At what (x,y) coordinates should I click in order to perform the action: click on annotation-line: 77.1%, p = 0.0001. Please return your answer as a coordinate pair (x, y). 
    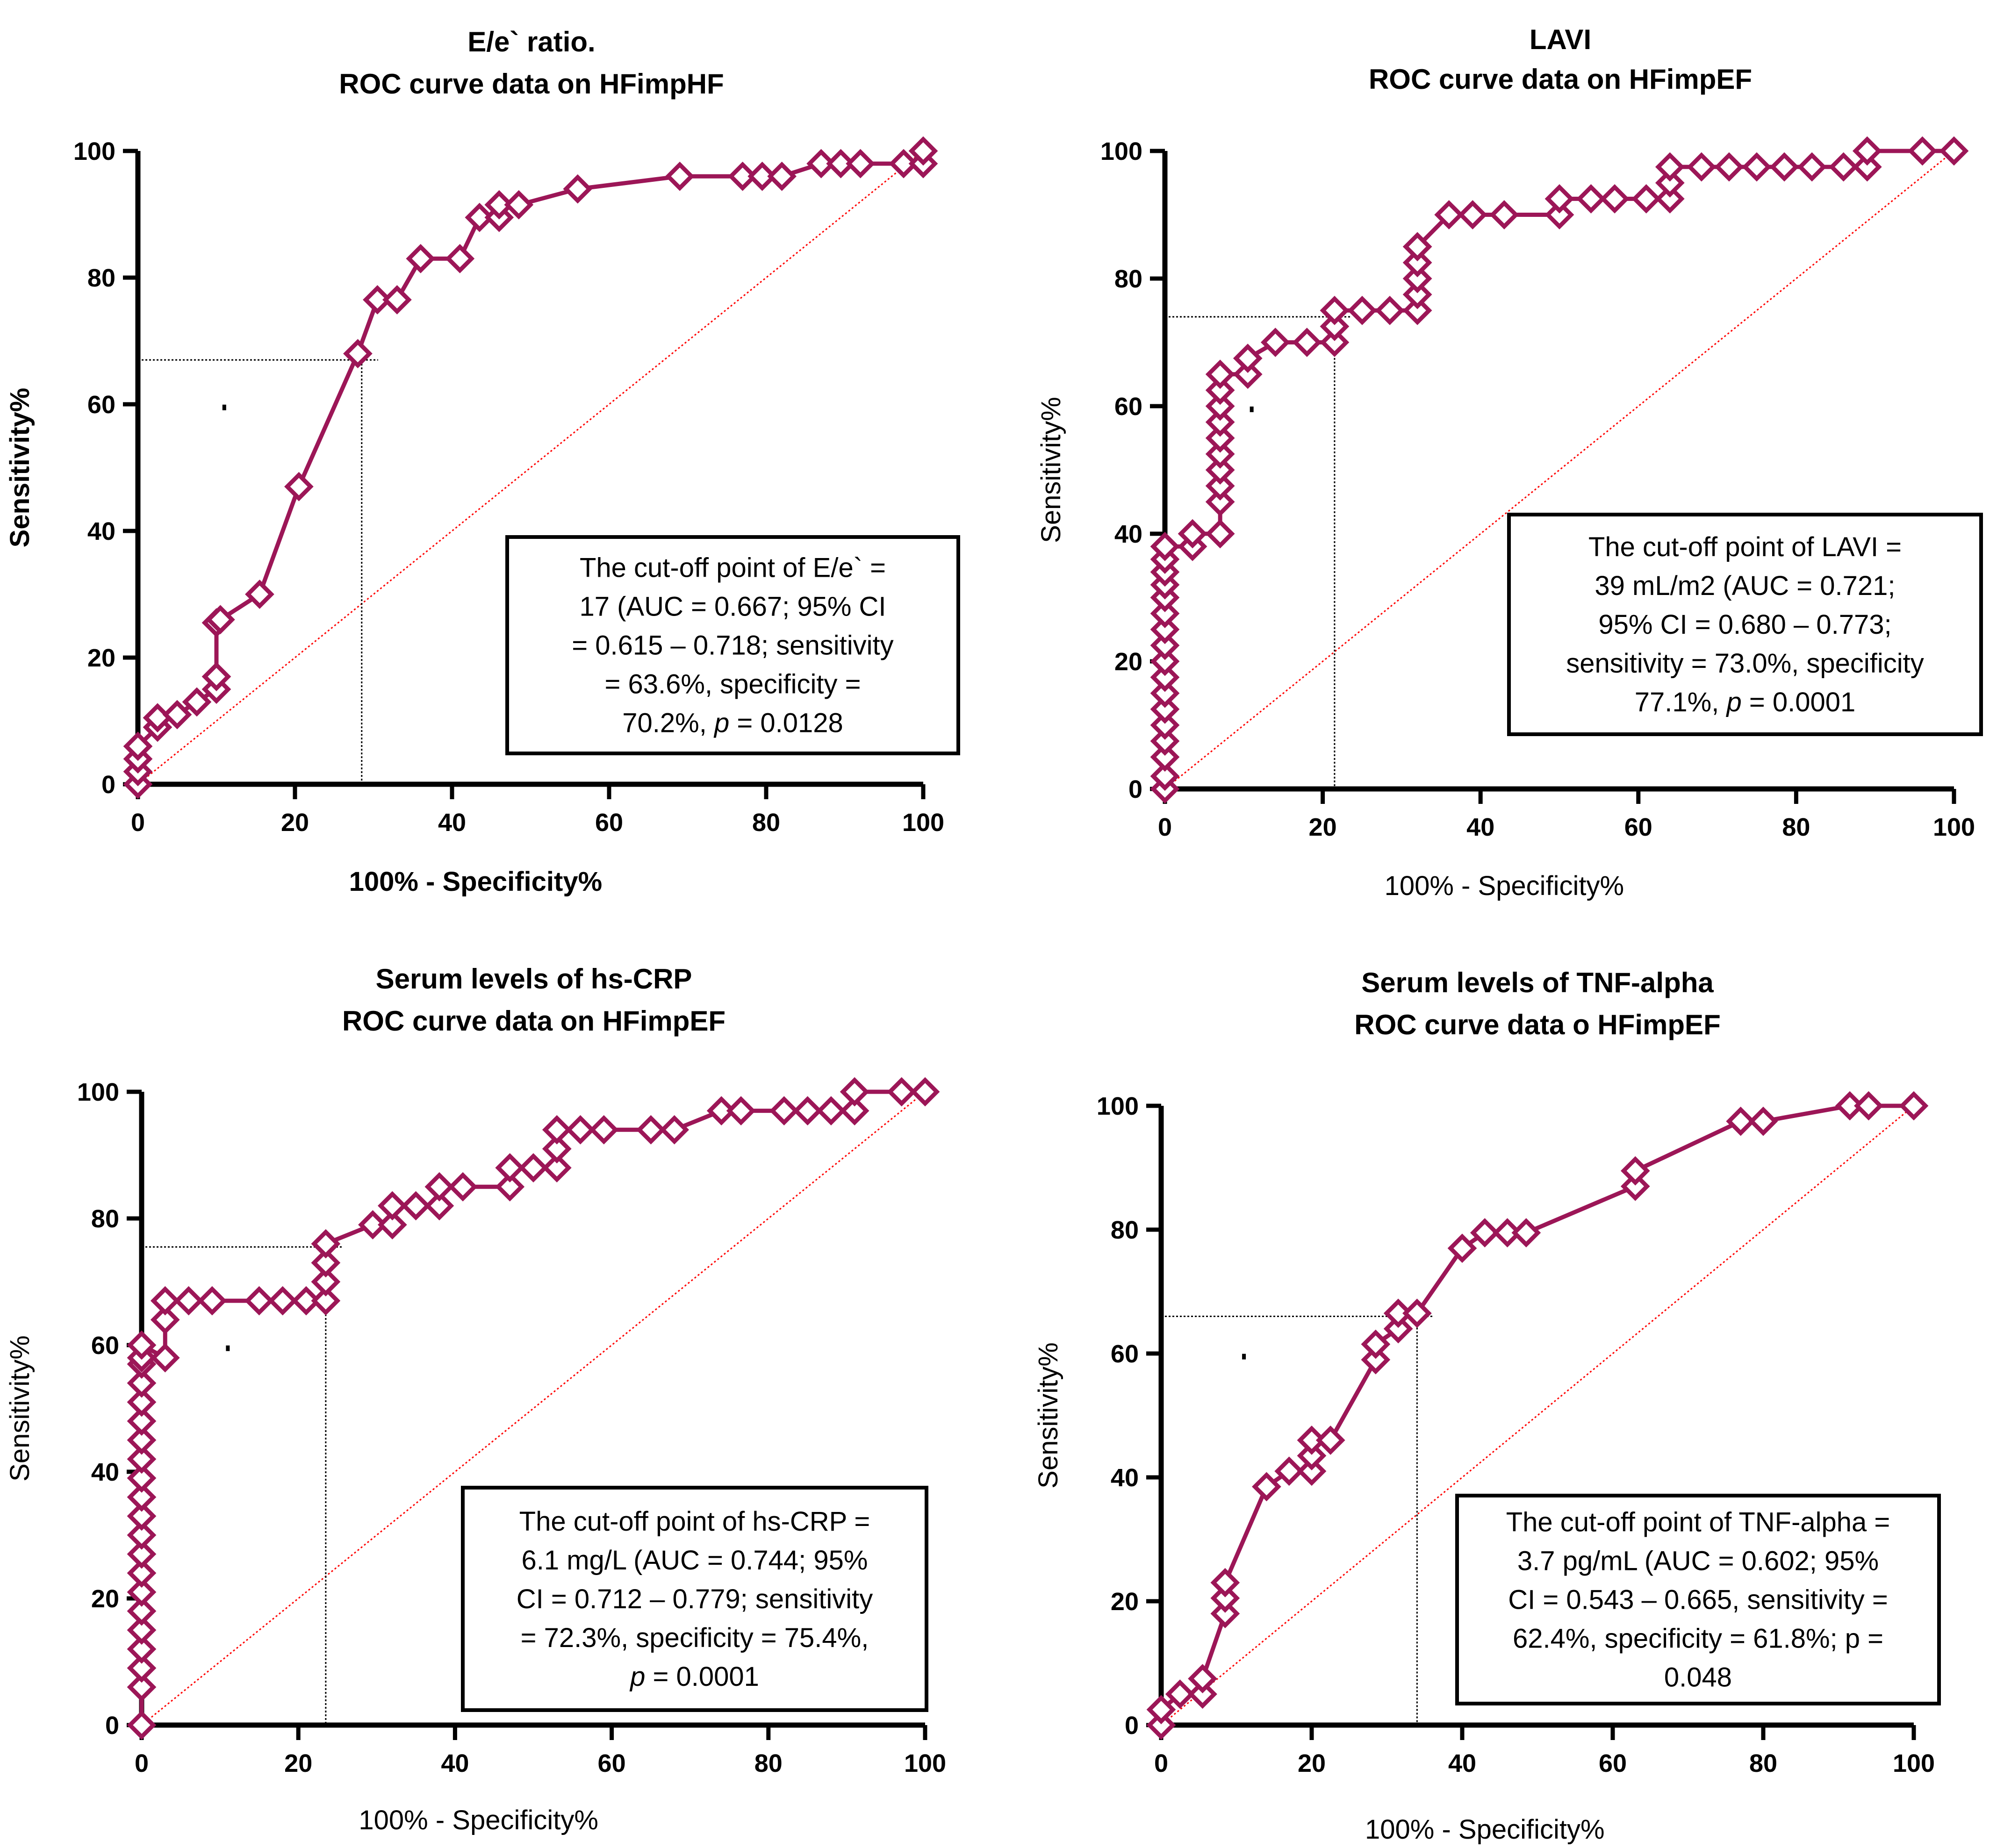
    Looking at the image, I should click on (1745, 702).